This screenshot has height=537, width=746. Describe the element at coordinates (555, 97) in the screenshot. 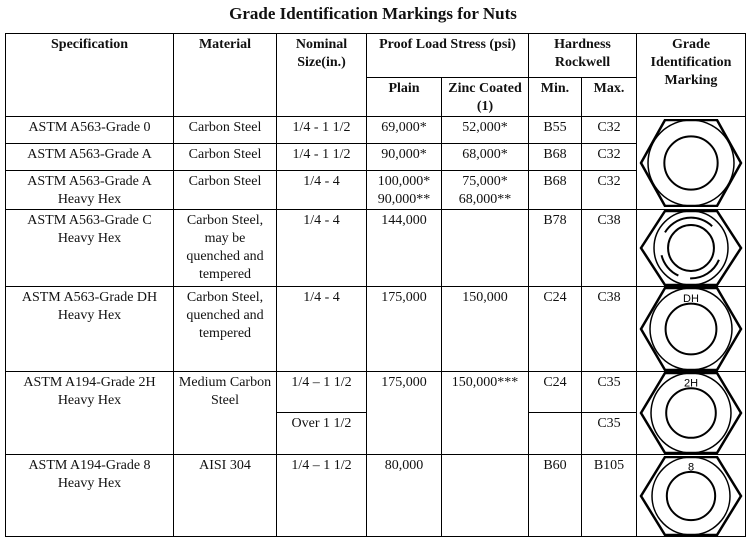

I see `header-min: Min.` at that location.